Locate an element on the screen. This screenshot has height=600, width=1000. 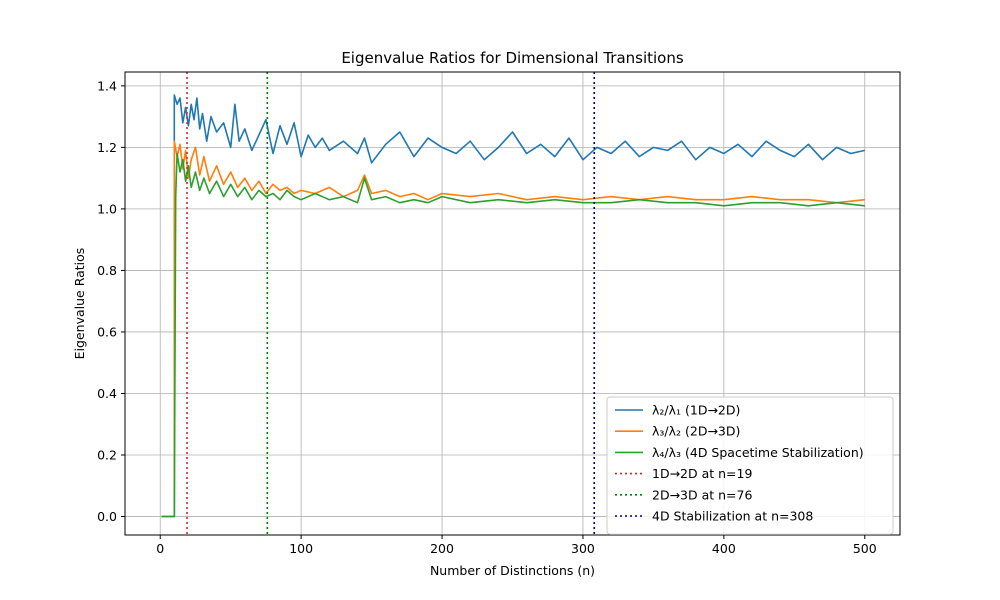
x-tick-label: 500 is located at coordinates (865, 548).